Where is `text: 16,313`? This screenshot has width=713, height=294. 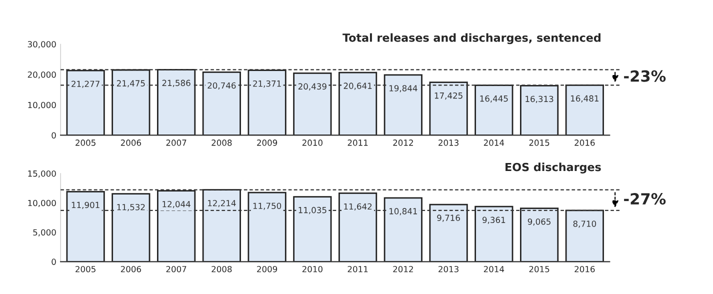 text: 16,313 is located at coordinates (540, 99).